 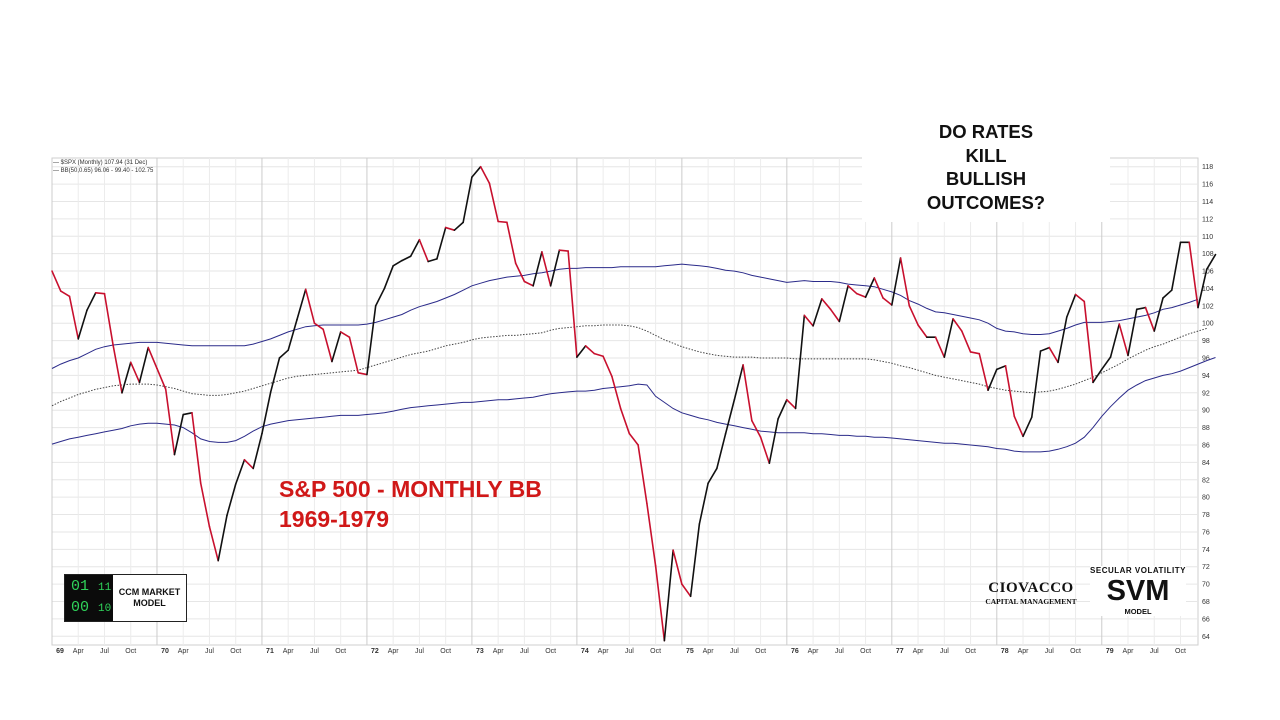 I want to click on y-tick-label: 72, so click(x=1206, y=567).